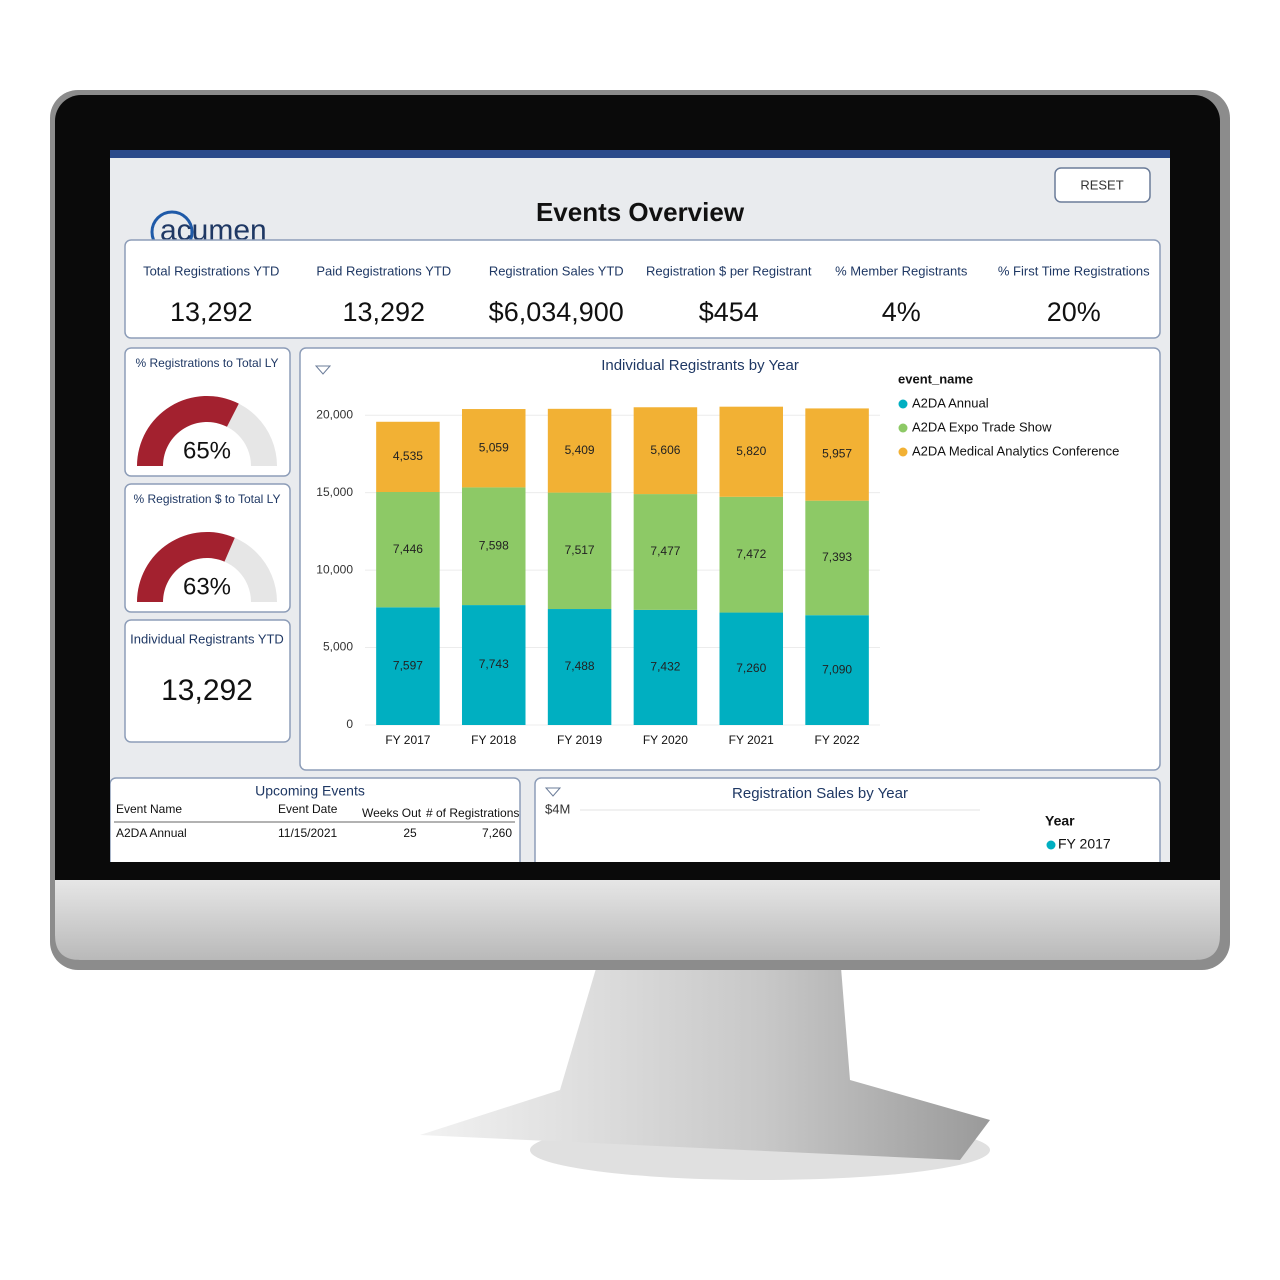  Describe the element at coordinates (705, 1057) in the screenshot. I see `stand` at that location.